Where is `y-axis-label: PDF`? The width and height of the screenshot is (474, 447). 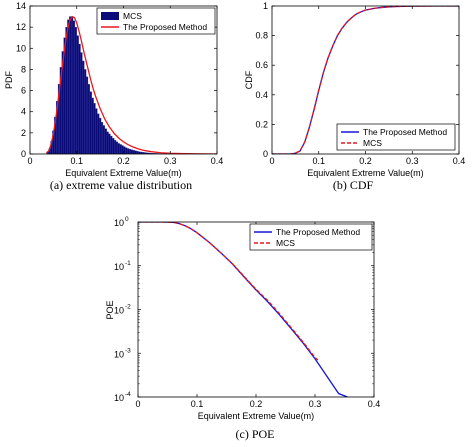 y-axis-label: PDF is located at coordinates (9, 79).